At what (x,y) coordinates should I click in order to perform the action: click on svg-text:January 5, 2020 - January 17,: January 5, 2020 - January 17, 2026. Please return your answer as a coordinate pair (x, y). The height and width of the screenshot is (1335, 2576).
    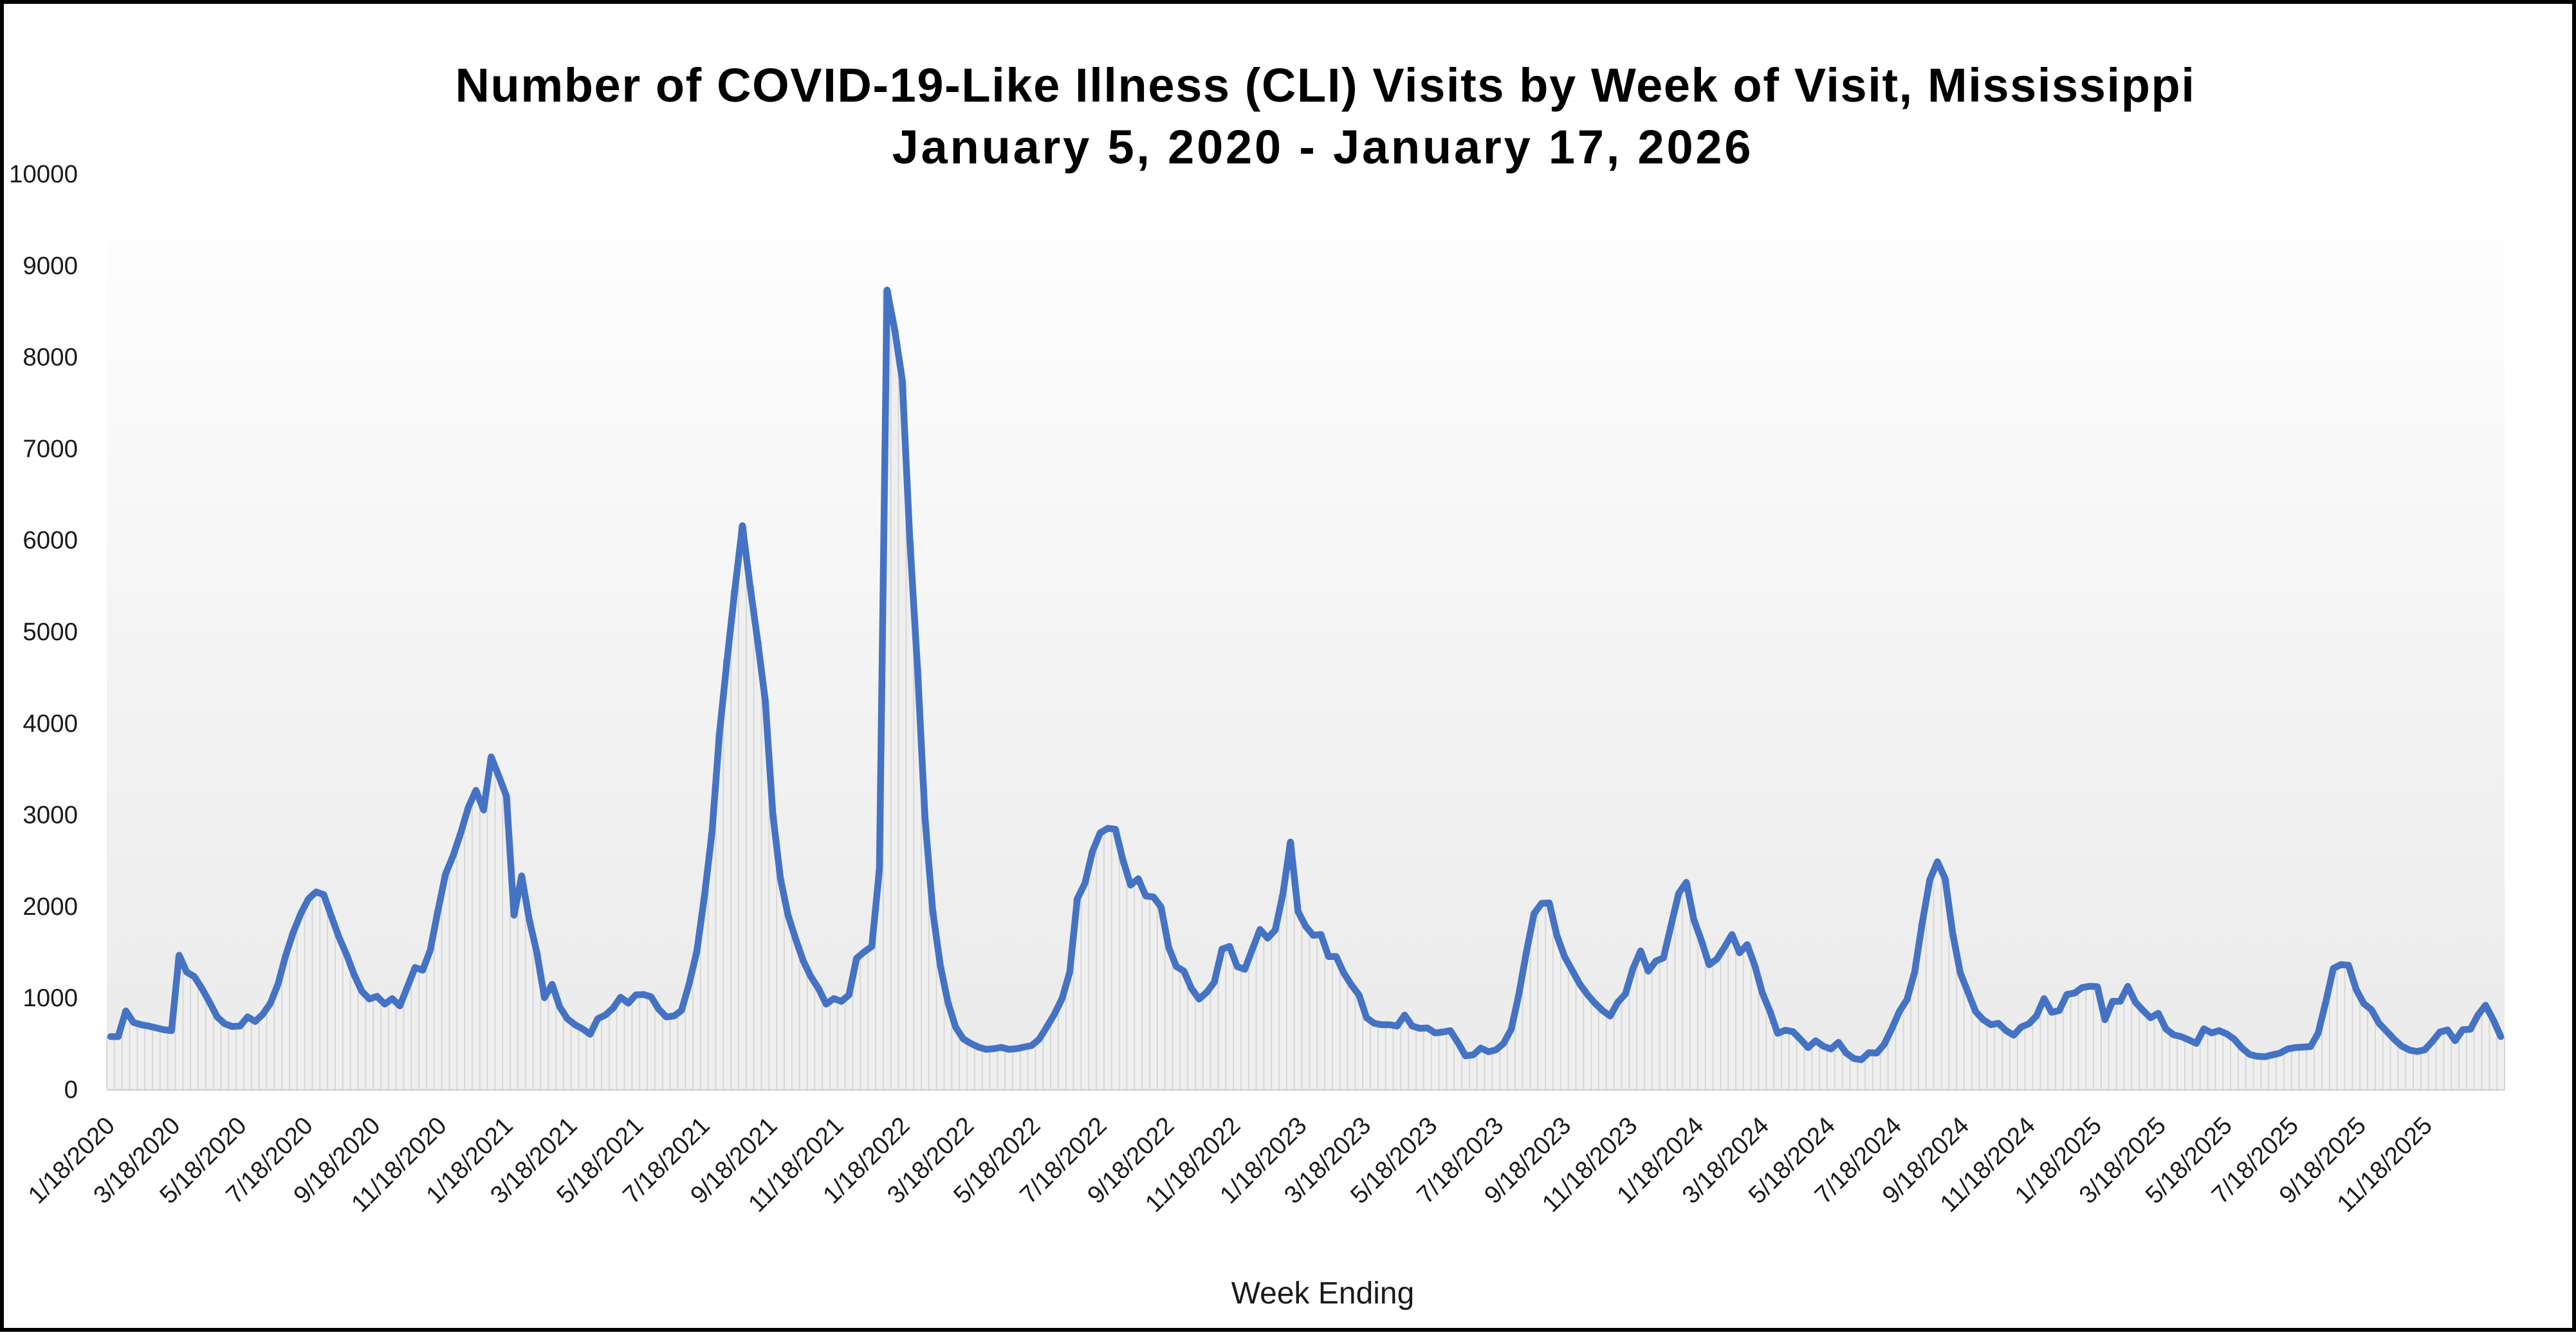
    Looking at the image, I should click on (1323, 147).